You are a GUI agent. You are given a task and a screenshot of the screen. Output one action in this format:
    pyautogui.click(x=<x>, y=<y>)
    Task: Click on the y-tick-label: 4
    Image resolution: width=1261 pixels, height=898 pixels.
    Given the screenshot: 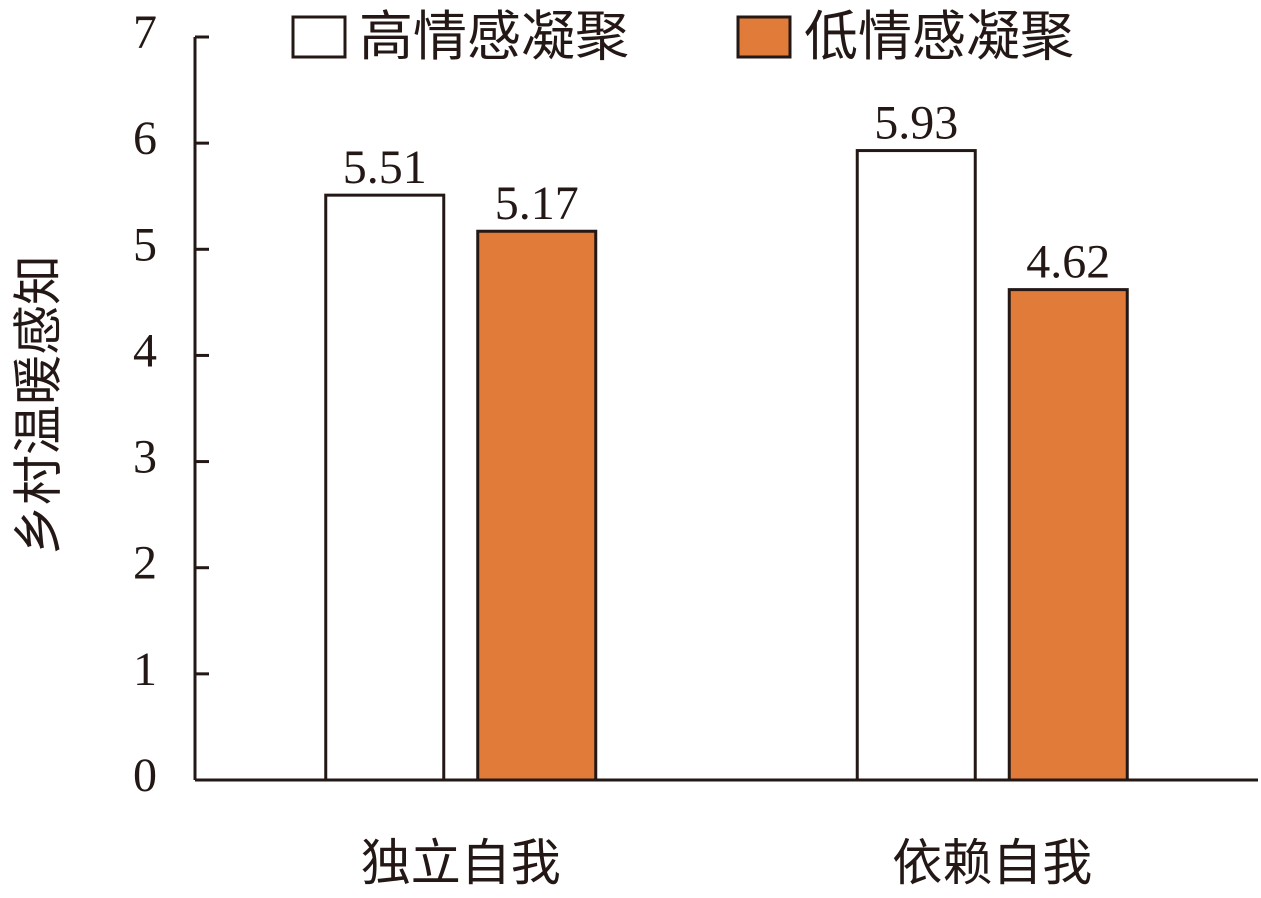 What is the action you would take?
    pyautogui.click(x=145, y=350)
    